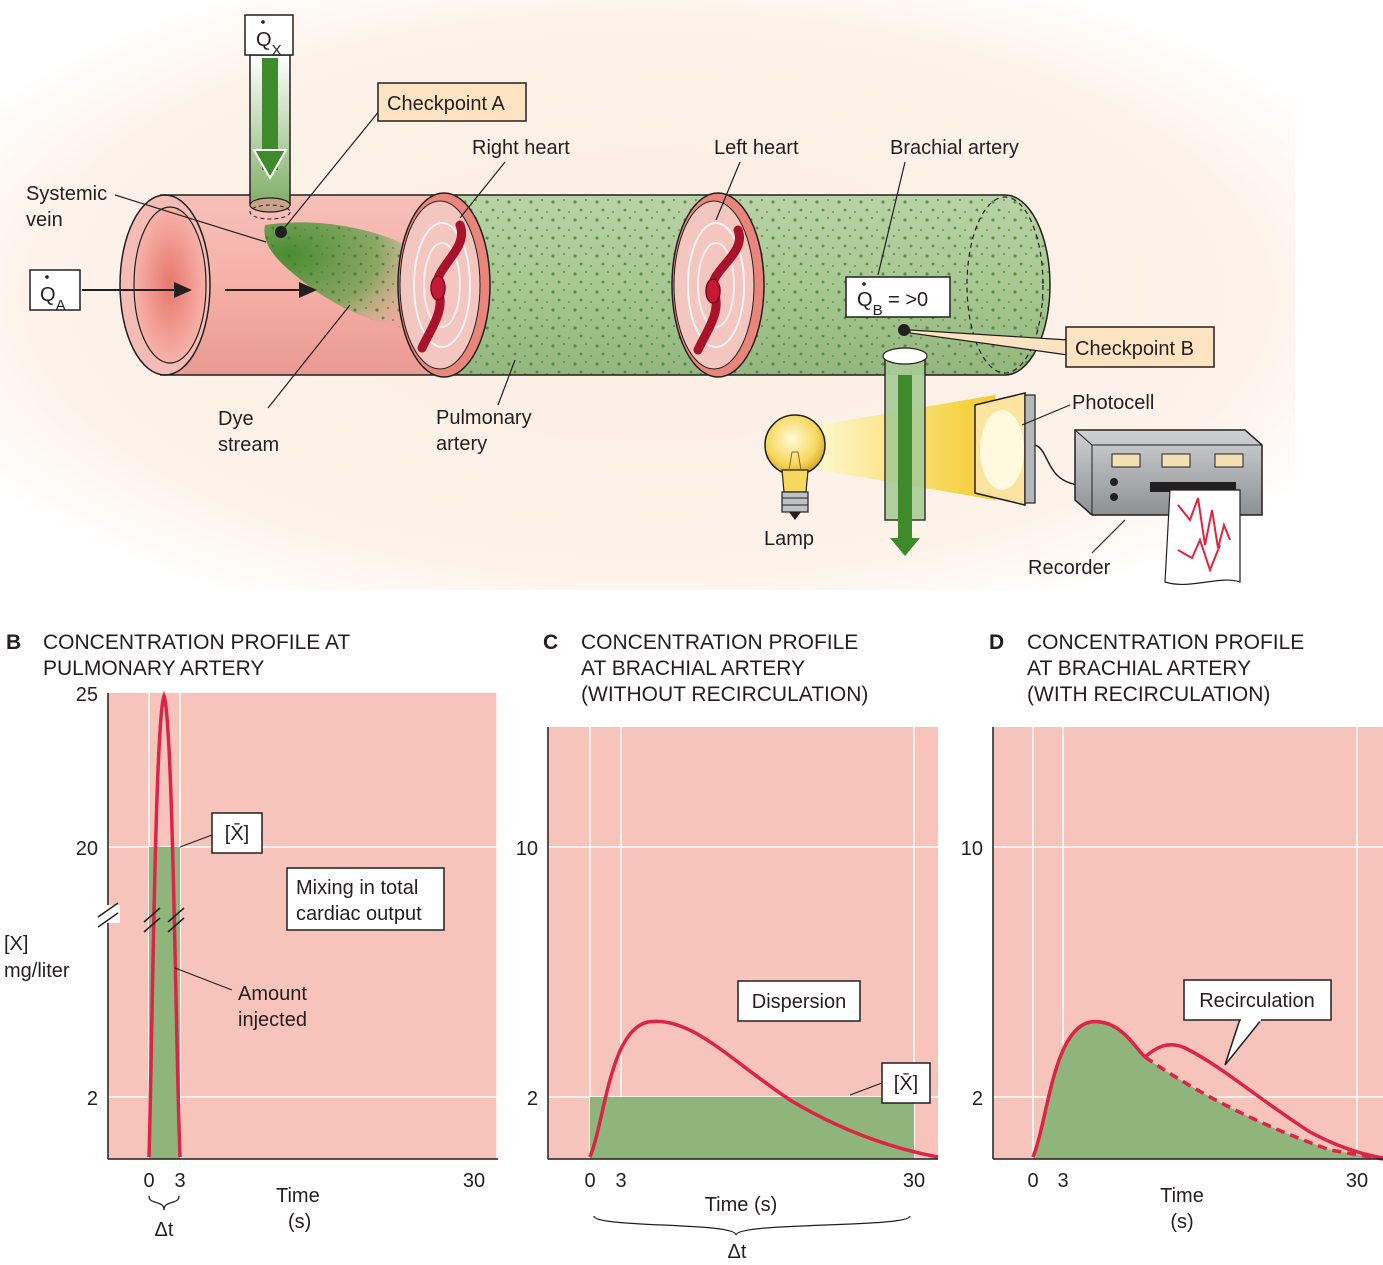  What do you see at coordinates (92, 1099) in the screenshot?
I see `panel-b-ytick-2: 2` at bounding box center [92, 1099].